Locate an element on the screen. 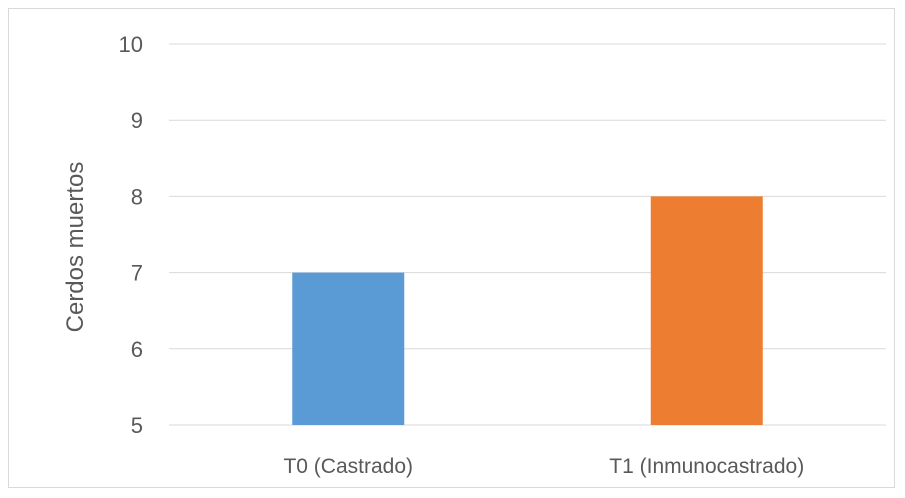  bar-t1 is located at coordinates (706, 310).